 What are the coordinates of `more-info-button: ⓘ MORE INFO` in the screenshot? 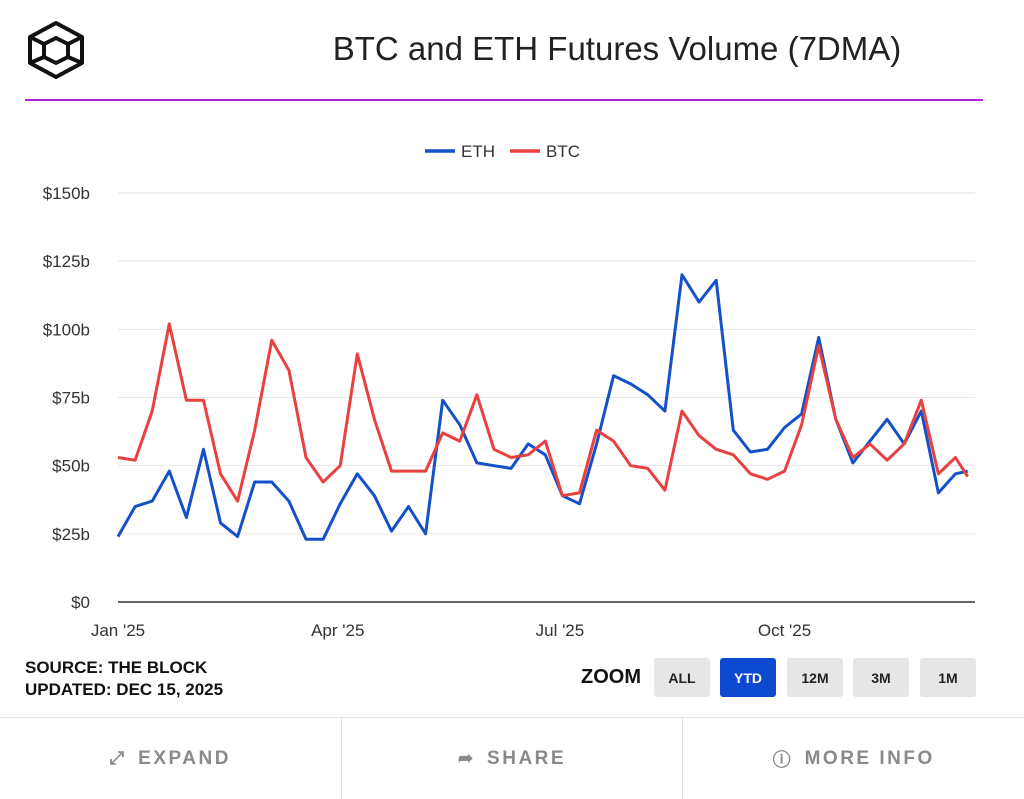 It's located at (853, 758).